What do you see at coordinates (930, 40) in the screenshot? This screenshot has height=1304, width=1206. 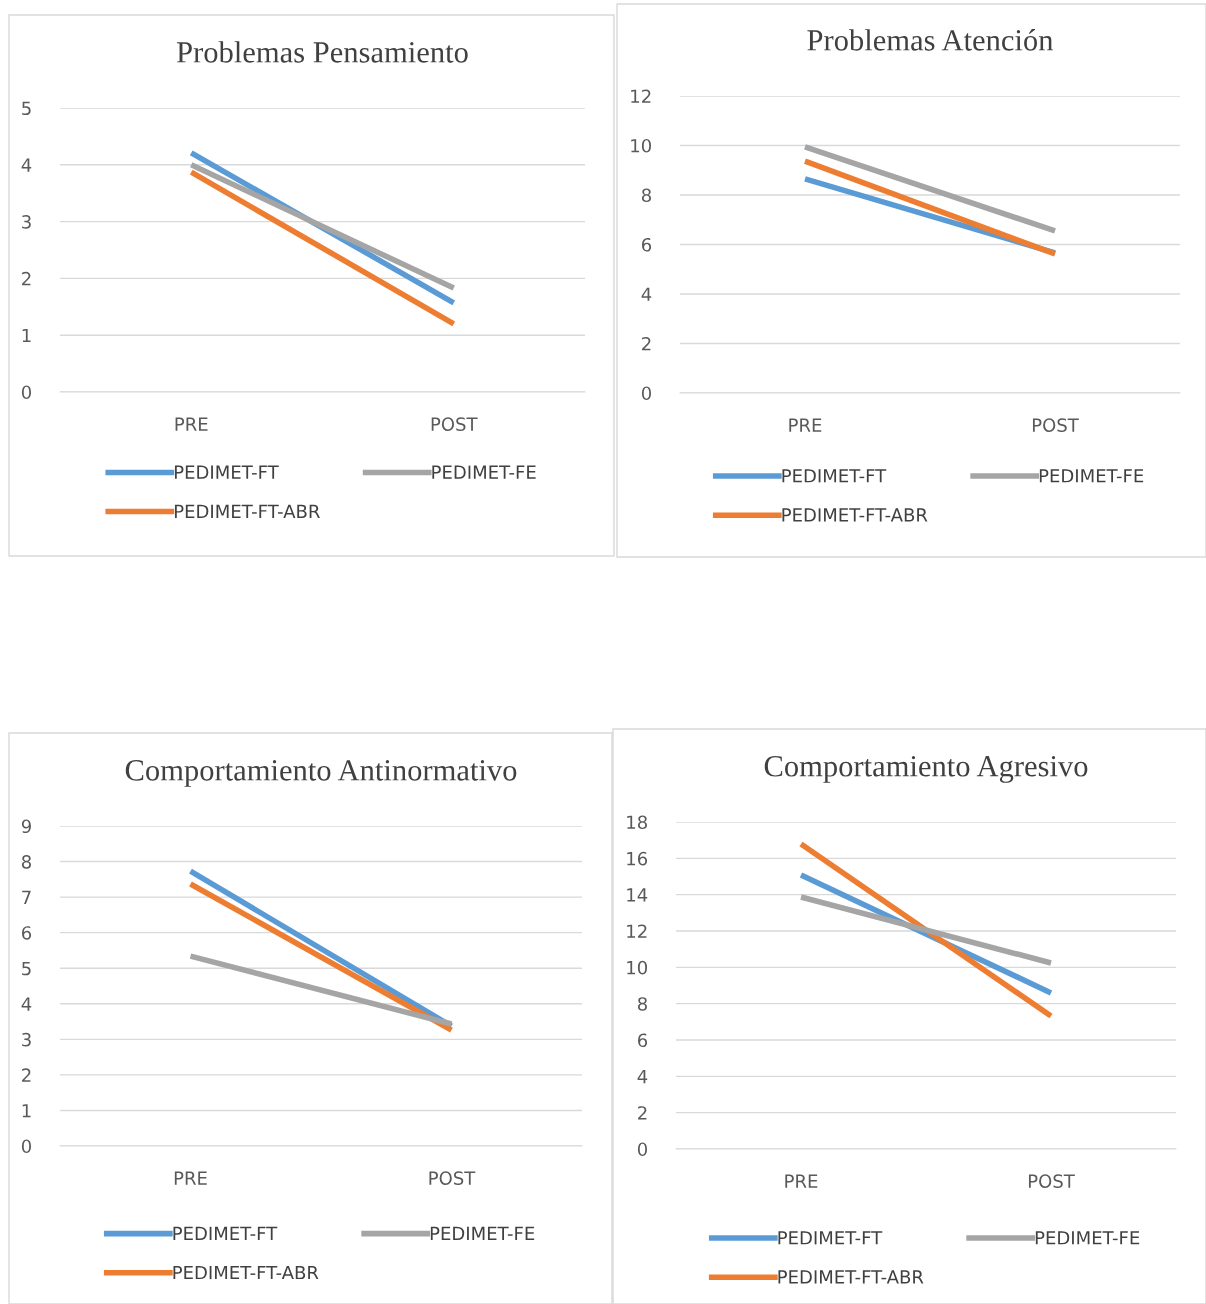 I see `chart-title: Problemas Atención` at bounding box center [930, 40].